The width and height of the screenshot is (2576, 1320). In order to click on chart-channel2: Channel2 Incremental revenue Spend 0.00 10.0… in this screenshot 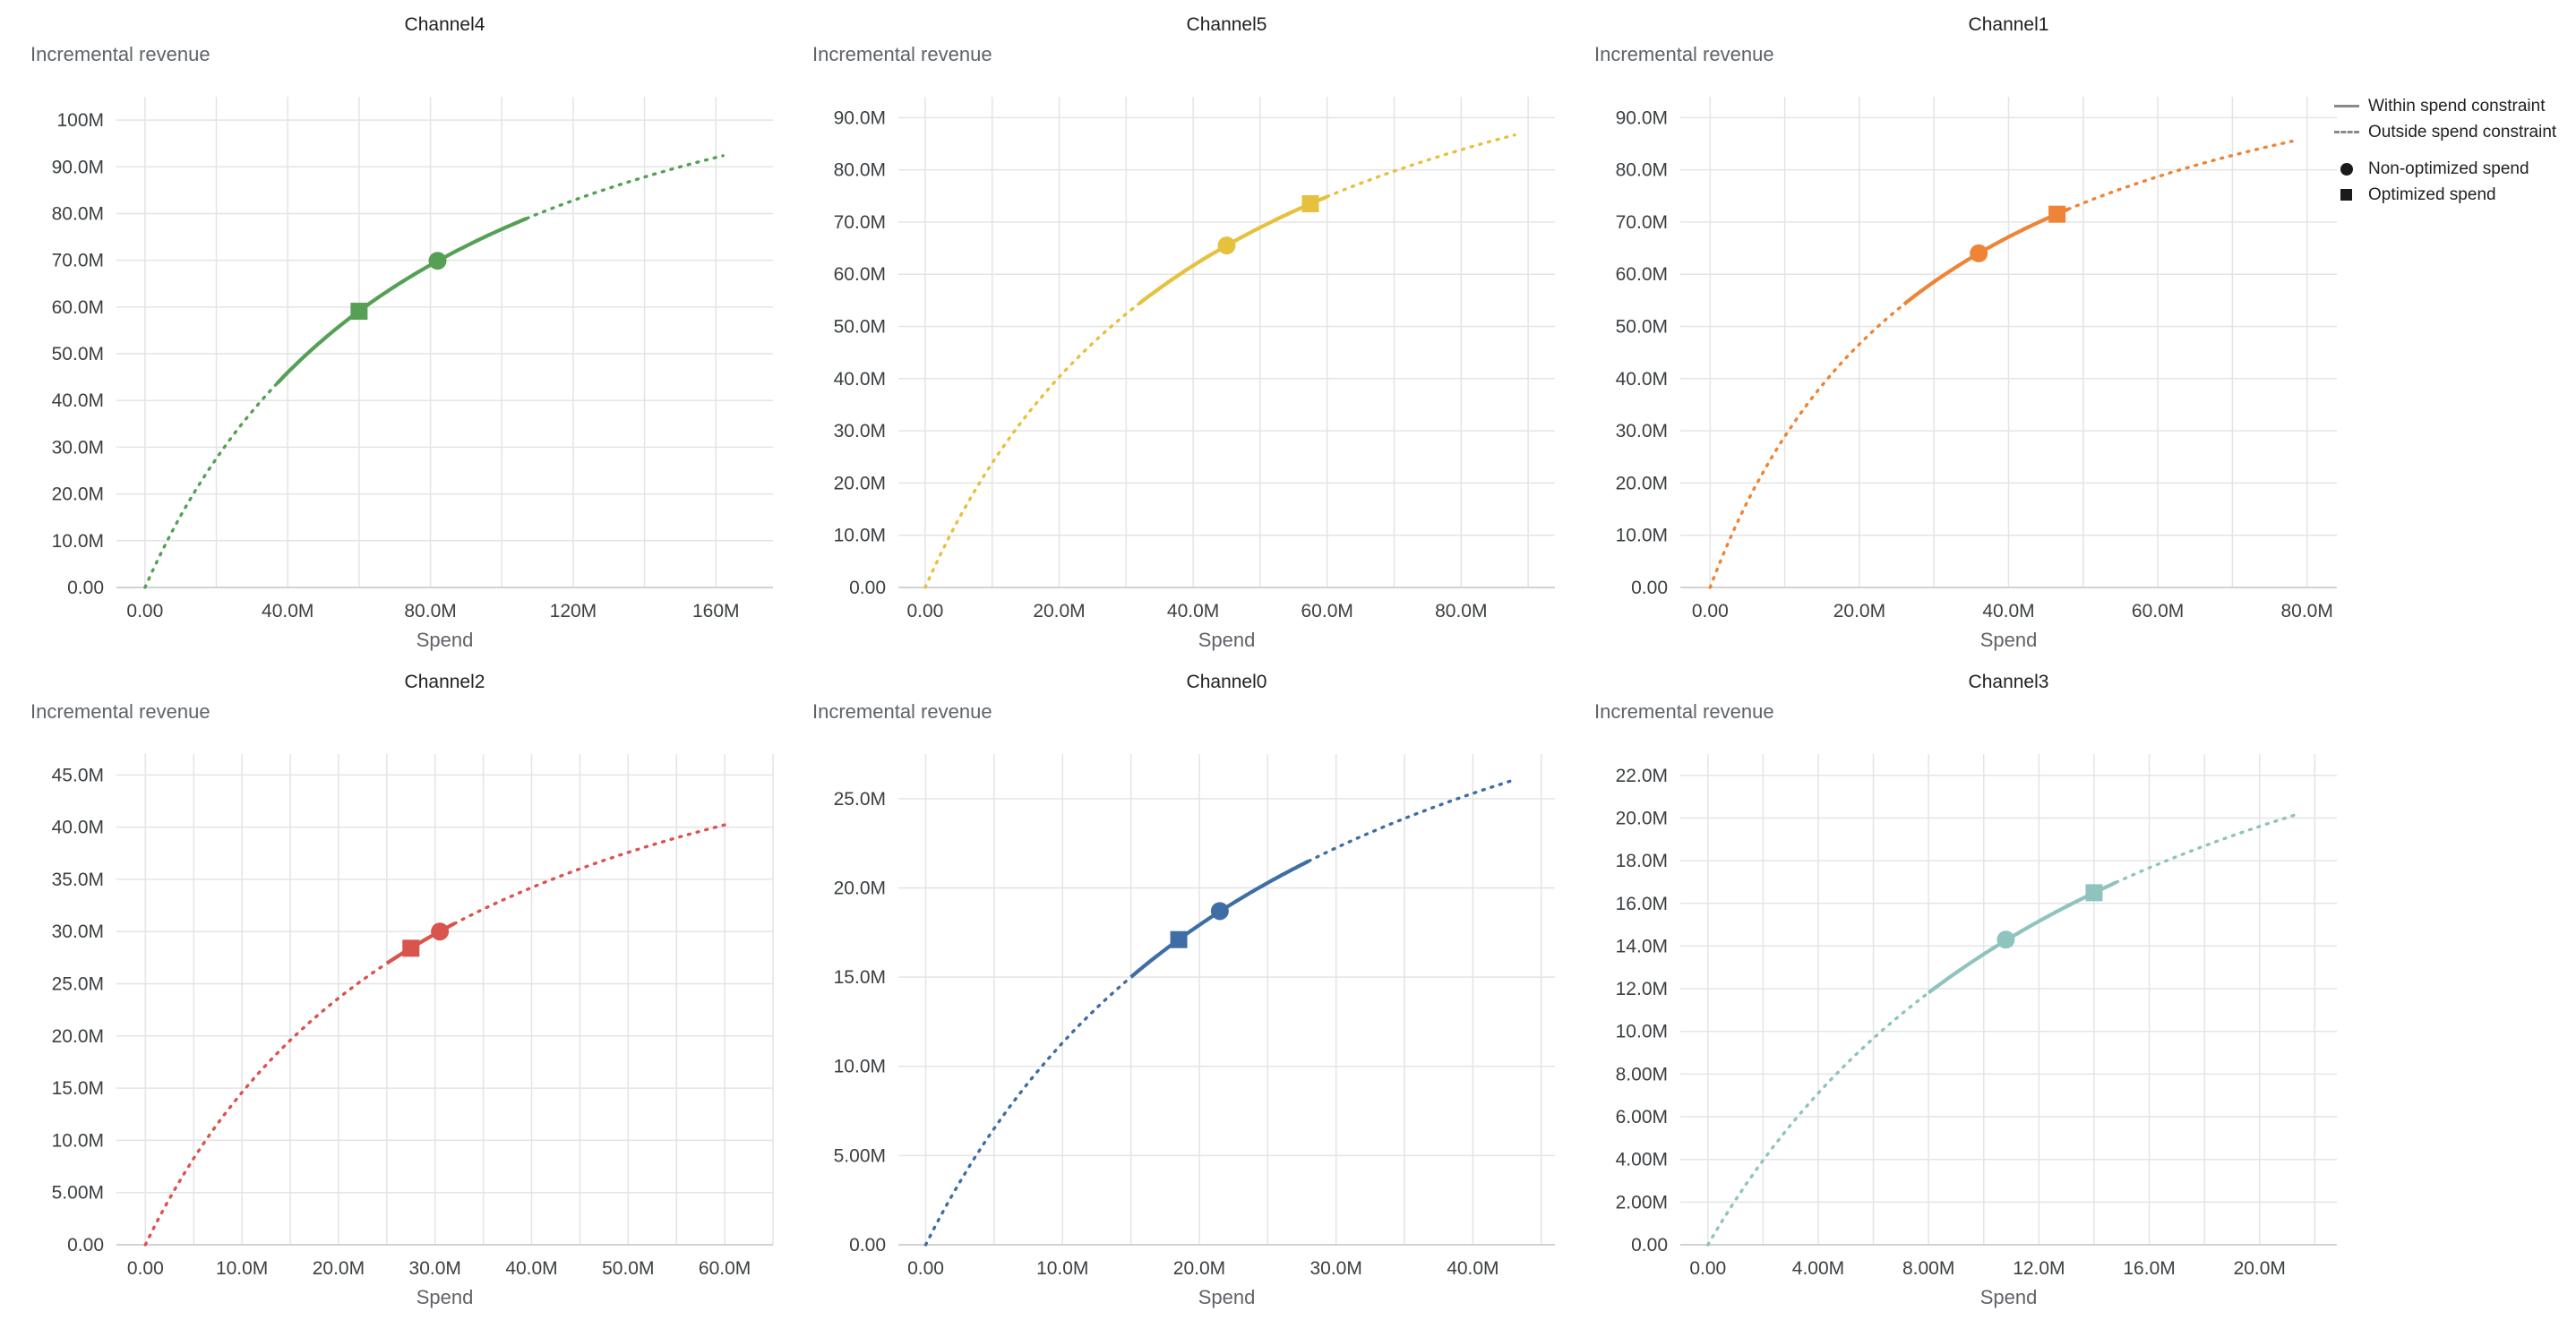, I will do `click(402, 990)`.